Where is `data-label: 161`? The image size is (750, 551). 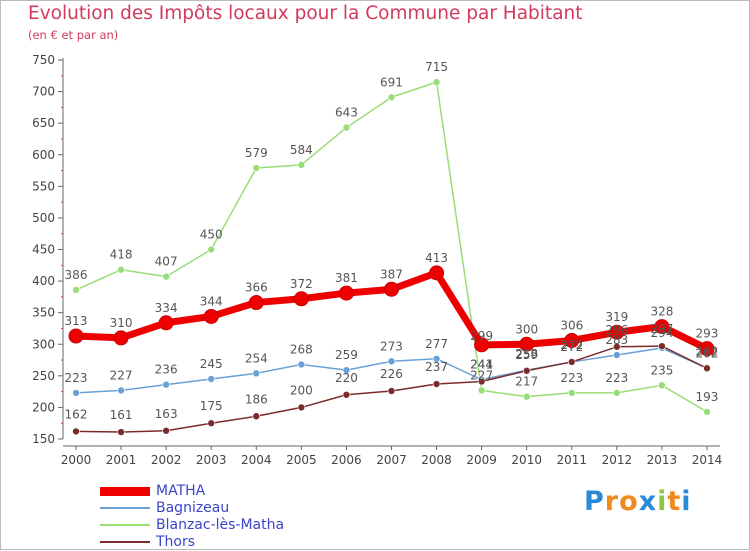 data-label: 161 is located at coordinates (121, 415).